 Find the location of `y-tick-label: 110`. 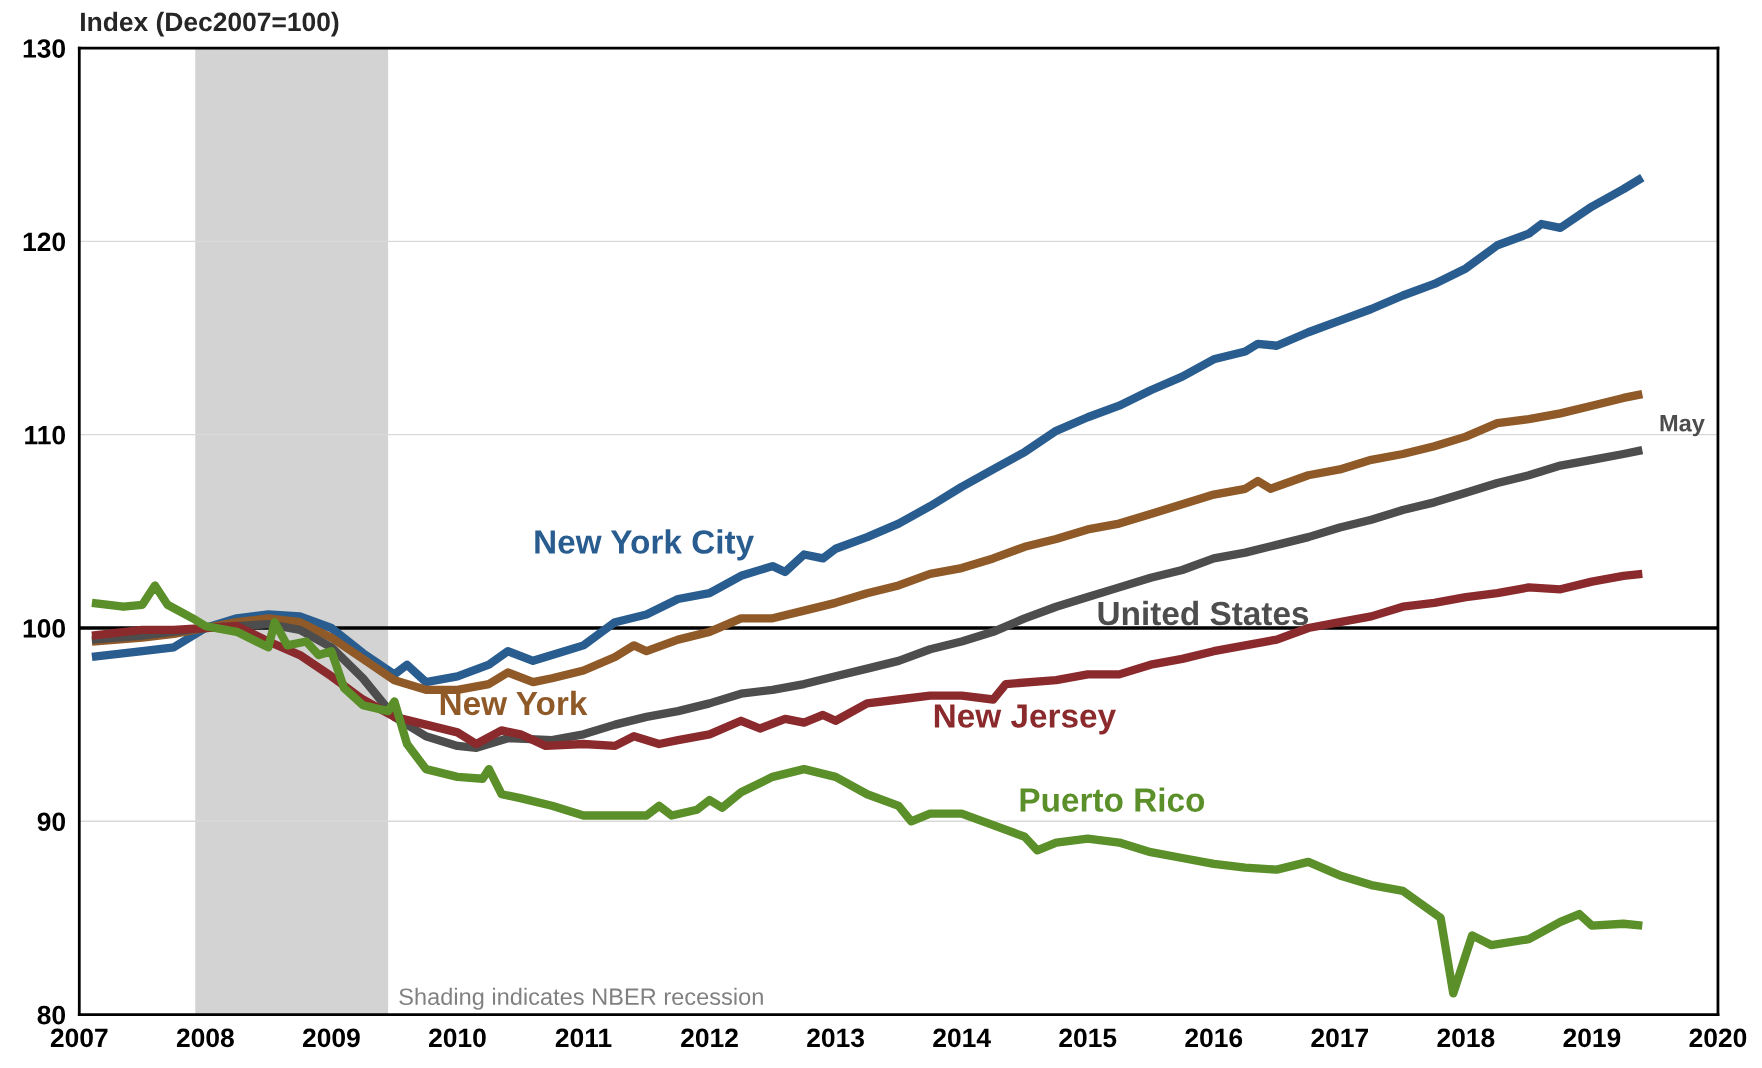

y-tick-label: 110 is located at coordinates (45, 435).